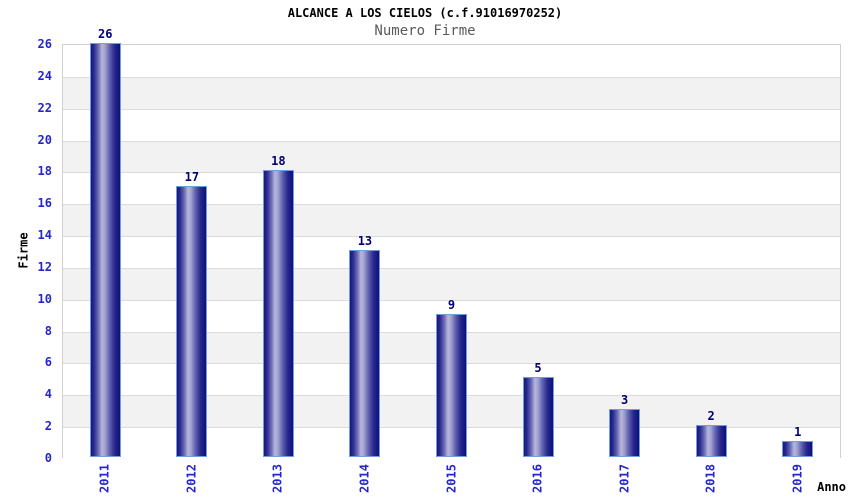  What do you see at coordinates (48, 426) in the screenshot?
I see `y-tick-label: 2` at bounding box center [48, 426].